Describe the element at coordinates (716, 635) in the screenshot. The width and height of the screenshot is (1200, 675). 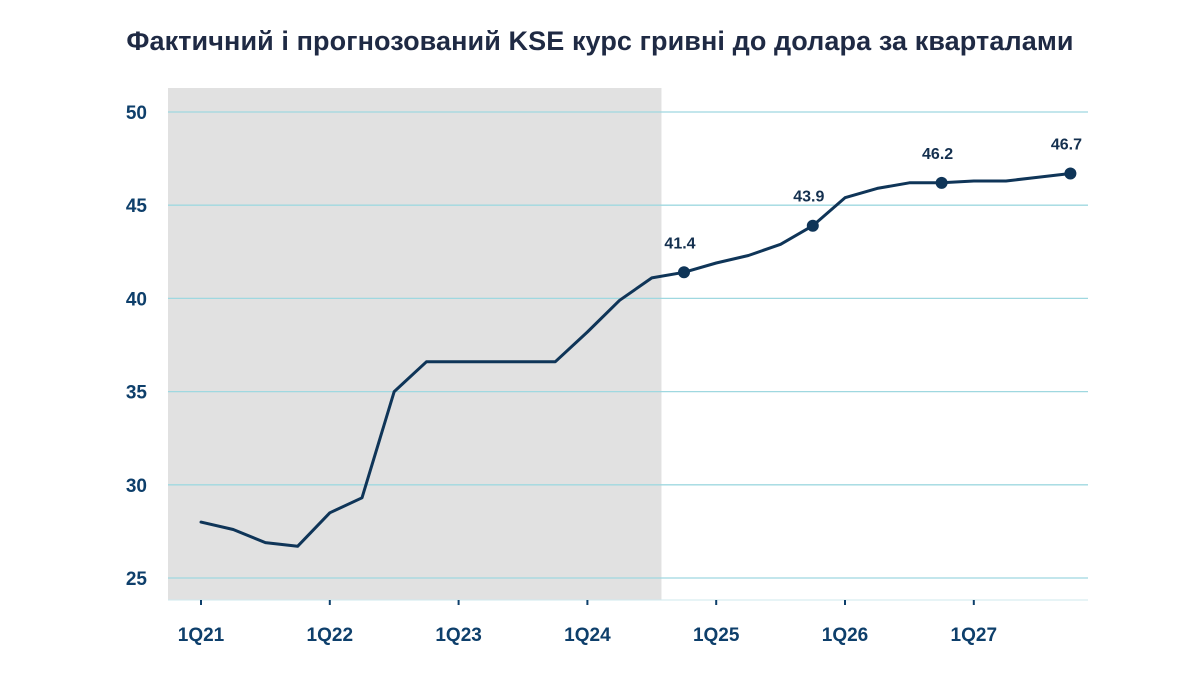
I see `x-tick-label: 1Q25` at that location.